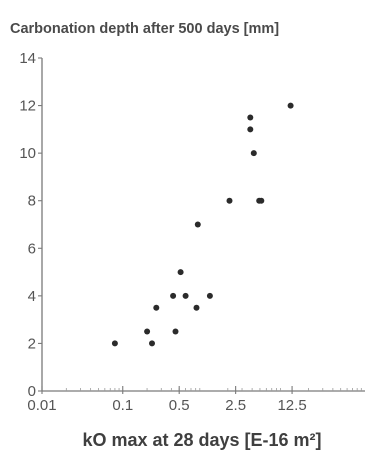  Describe the element at coordinates (32, 343) in the screenshot. I see `y-tick-label: 2` at that location.